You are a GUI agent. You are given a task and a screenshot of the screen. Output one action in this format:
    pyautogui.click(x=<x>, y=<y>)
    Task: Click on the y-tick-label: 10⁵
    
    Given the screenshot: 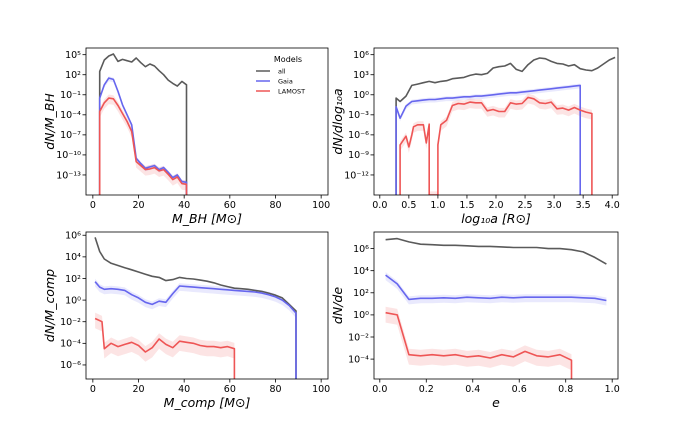 What is the action you would take?
    pyautogui.click(x=73, y=55)
    